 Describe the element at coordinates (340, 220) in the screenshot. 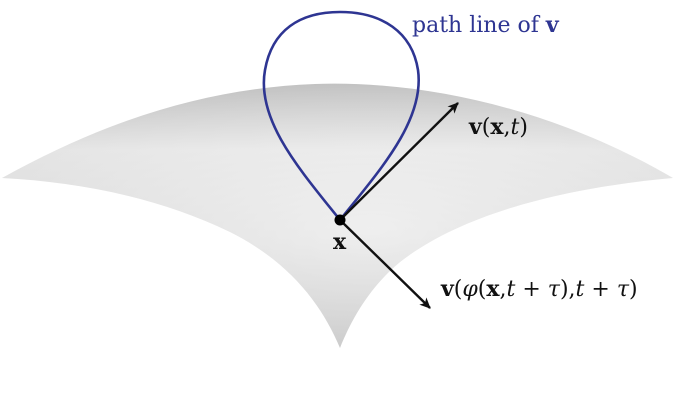

I see `point-x-marker` at that location.